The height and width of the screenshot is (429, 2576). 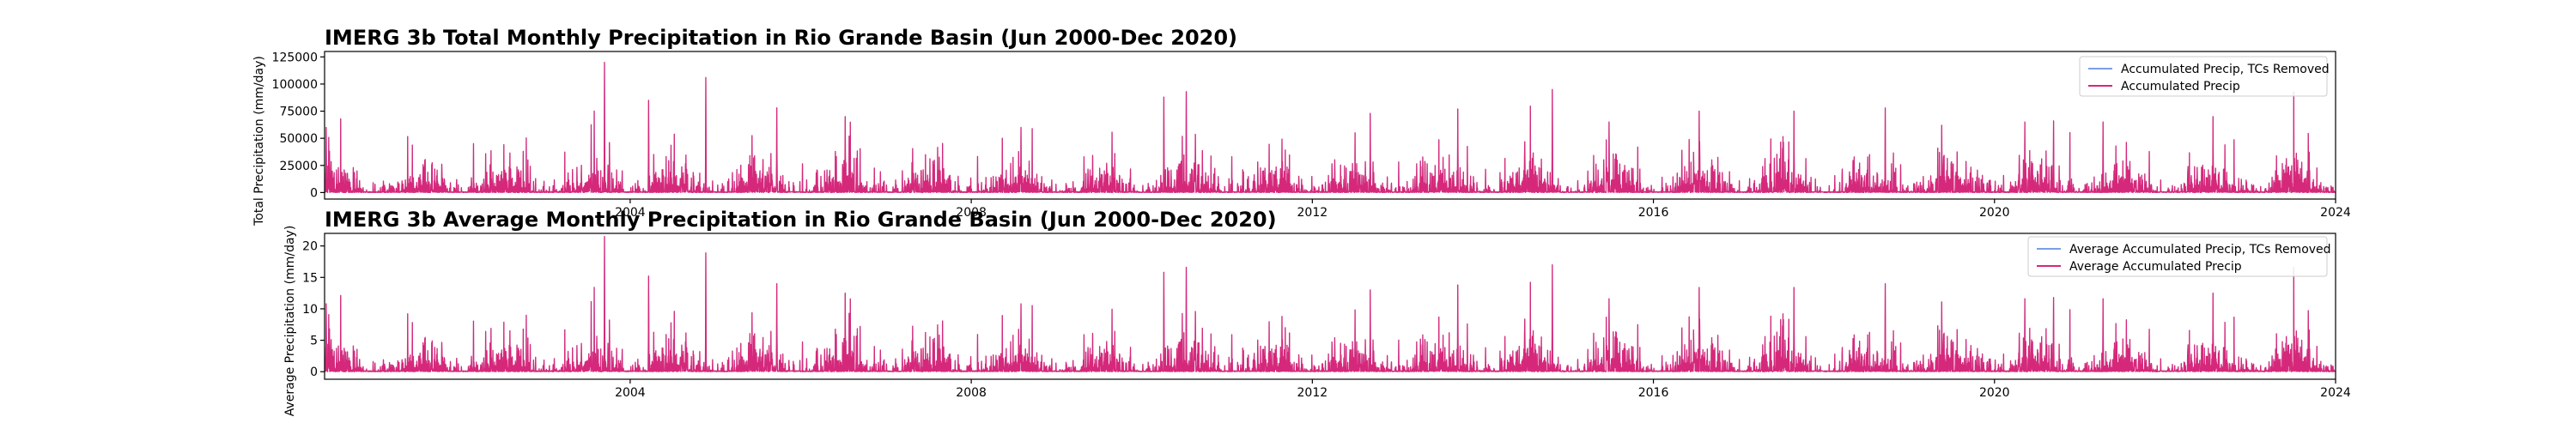 What do you see at coordinates (310, 278) in the screenshot?
I see `y-tick-label: 15` at bounding box center [310, 278].